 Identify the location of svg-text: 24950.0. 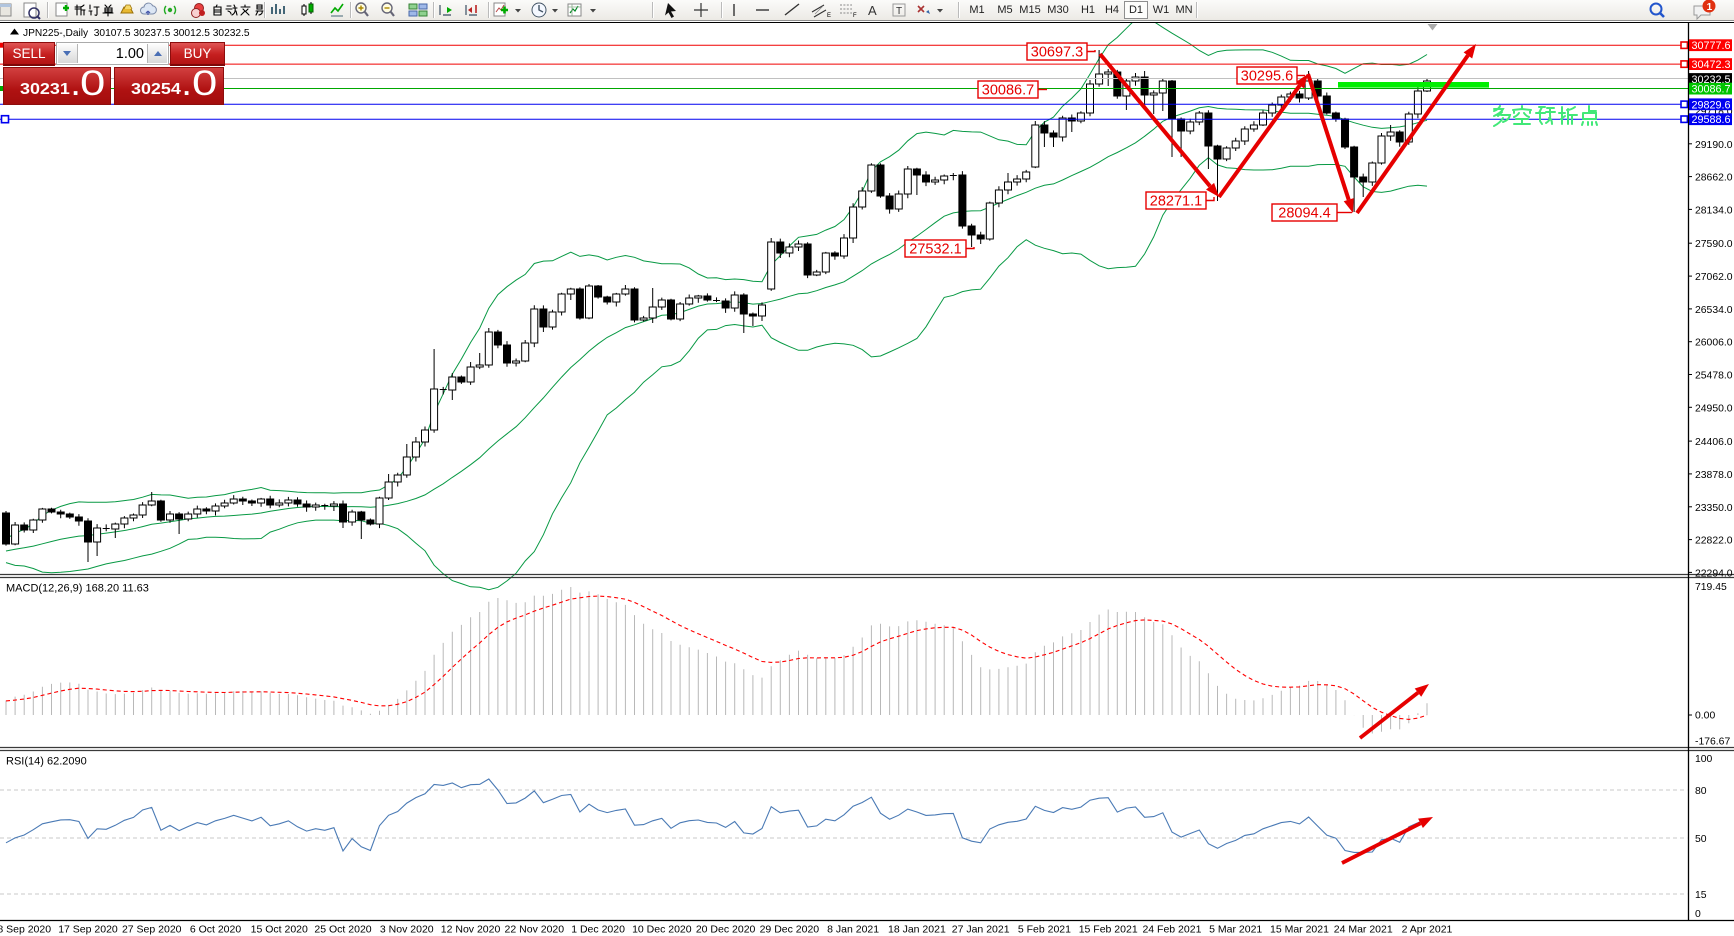
(1714, 408).